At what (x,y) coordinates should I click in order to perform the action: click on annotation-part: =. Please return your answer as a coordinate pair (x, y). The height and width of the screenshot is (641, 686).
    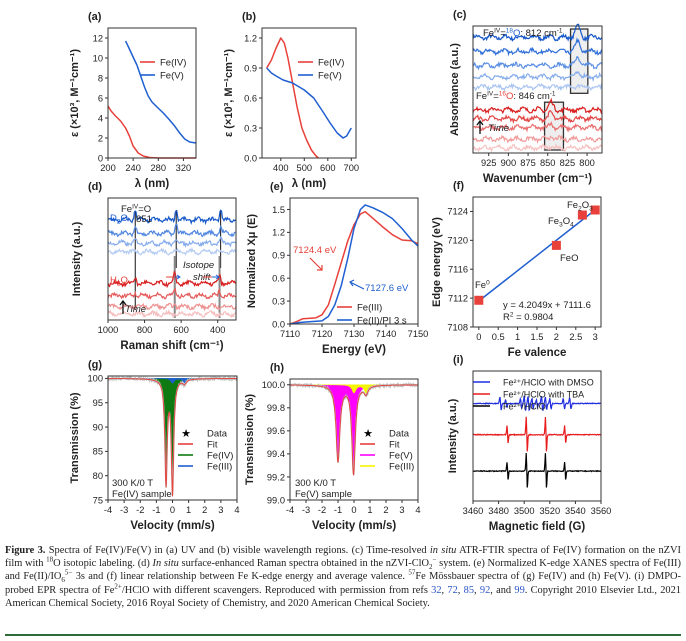
    Looking at the image, I should click on (496, 96).